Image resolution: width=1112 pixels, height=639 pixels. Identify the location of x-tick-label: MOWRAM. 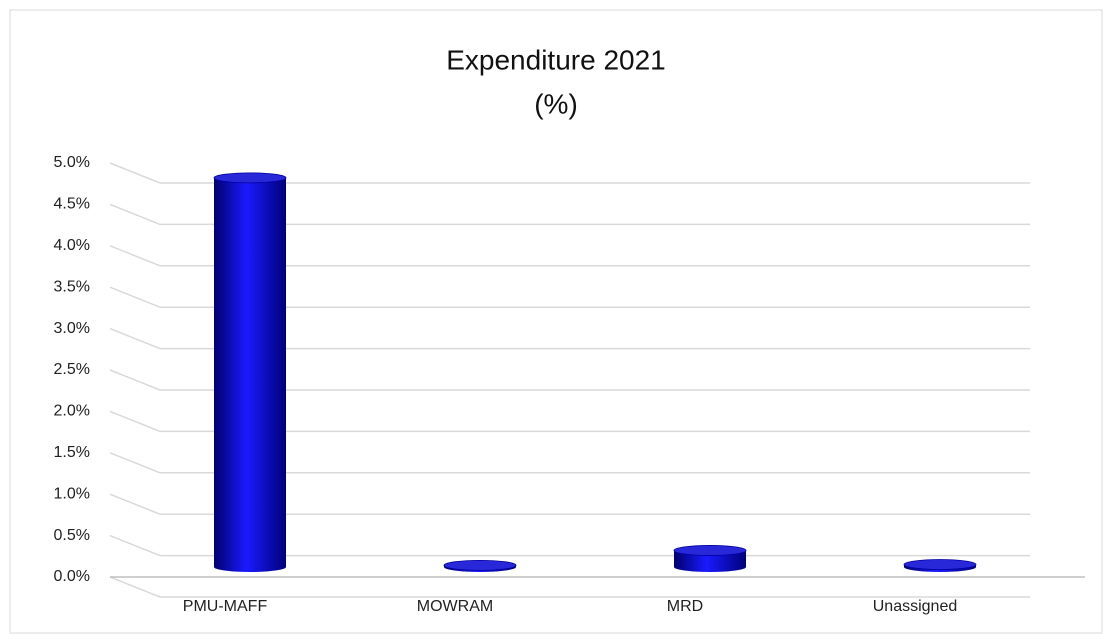
(455, 606).